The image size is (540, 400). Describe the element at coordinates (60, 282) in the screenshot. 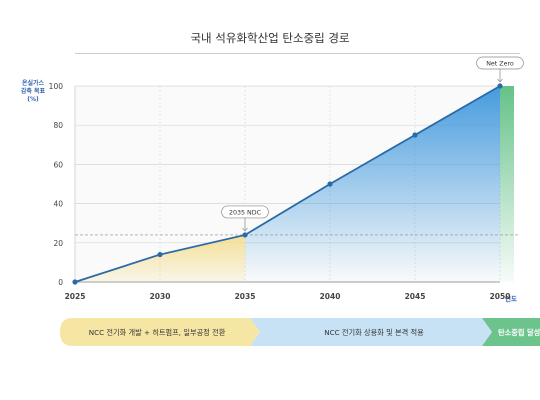

I see `y-tick-label: 0` at that location.